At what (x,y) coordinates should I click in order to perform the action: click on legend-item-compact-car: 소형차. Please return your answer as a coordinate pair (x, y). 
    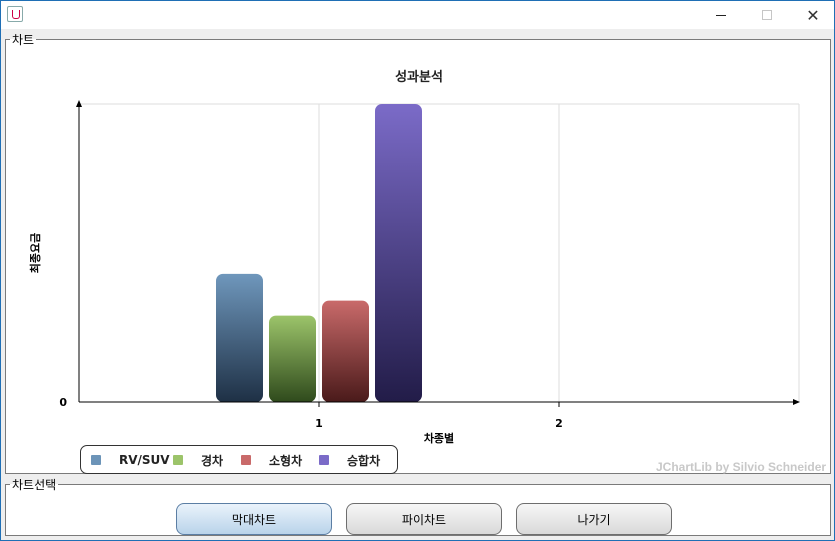
    Looking at the image, I should click on (271, 460).